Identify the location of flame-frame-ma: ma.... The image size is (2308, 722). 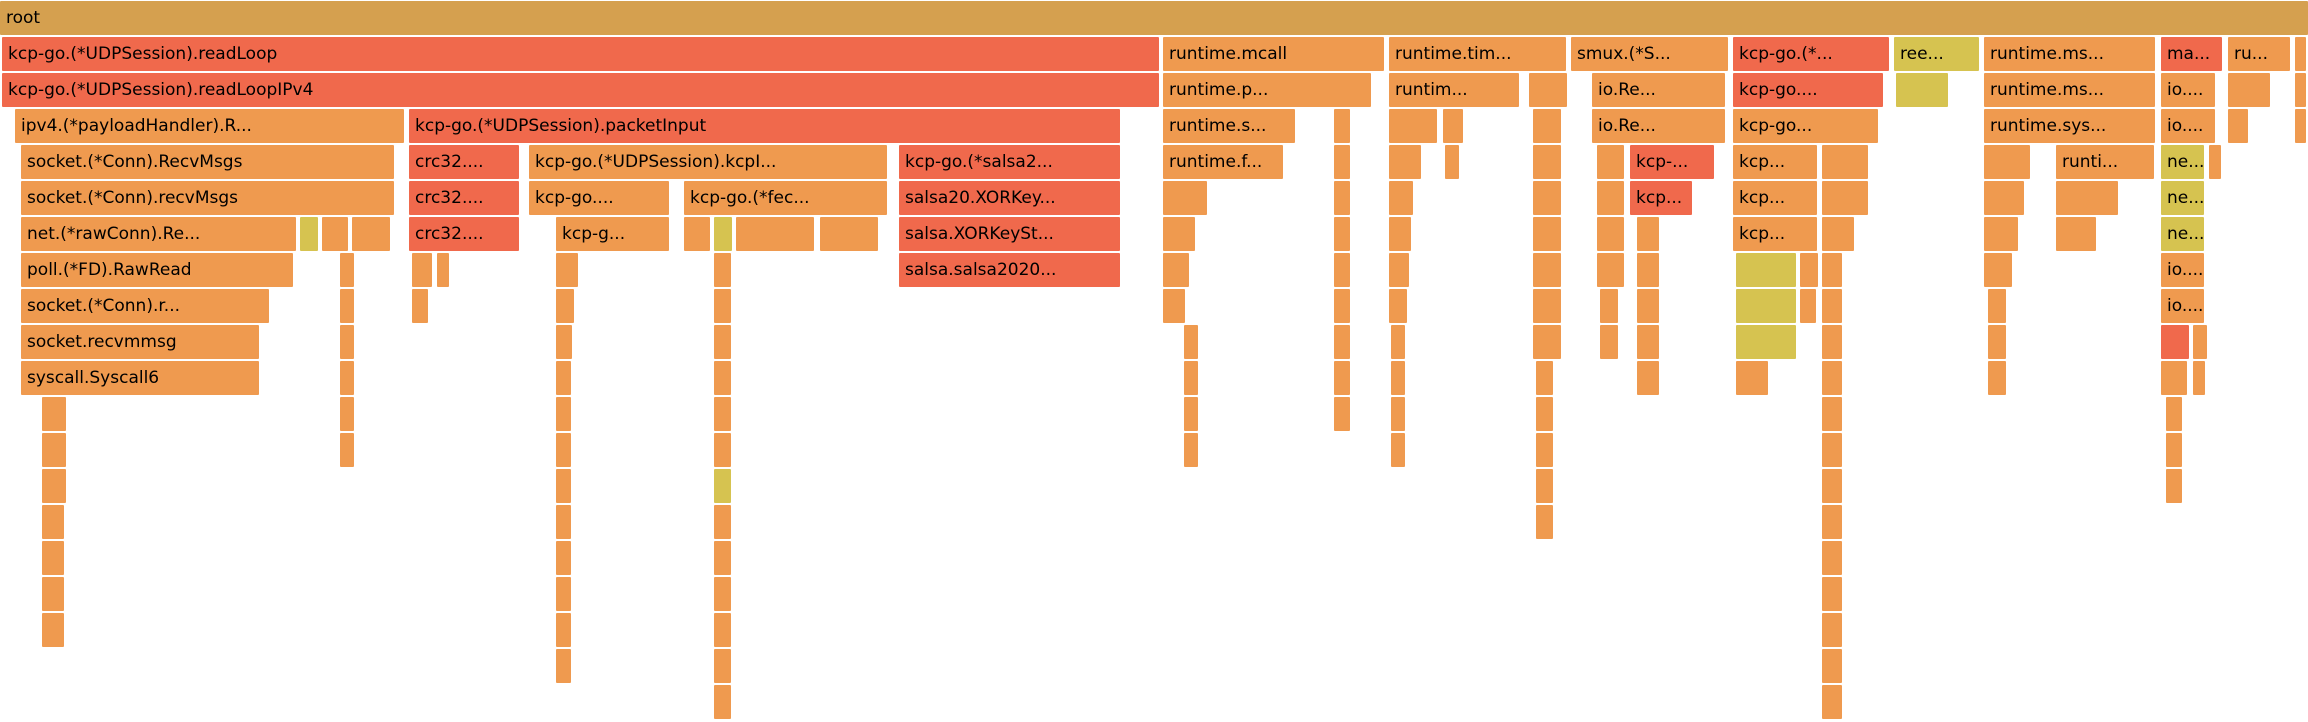
(2191, 54).